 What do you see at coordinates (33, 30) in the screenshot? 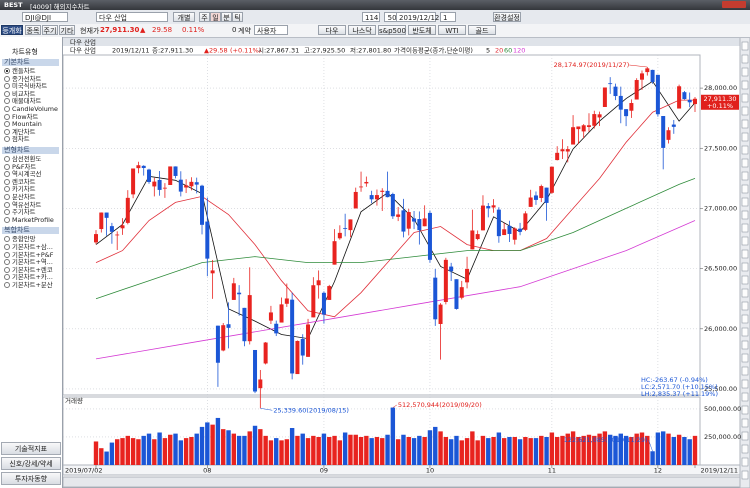
I see `menu-button: 종목` at bounding box center [33, 30].